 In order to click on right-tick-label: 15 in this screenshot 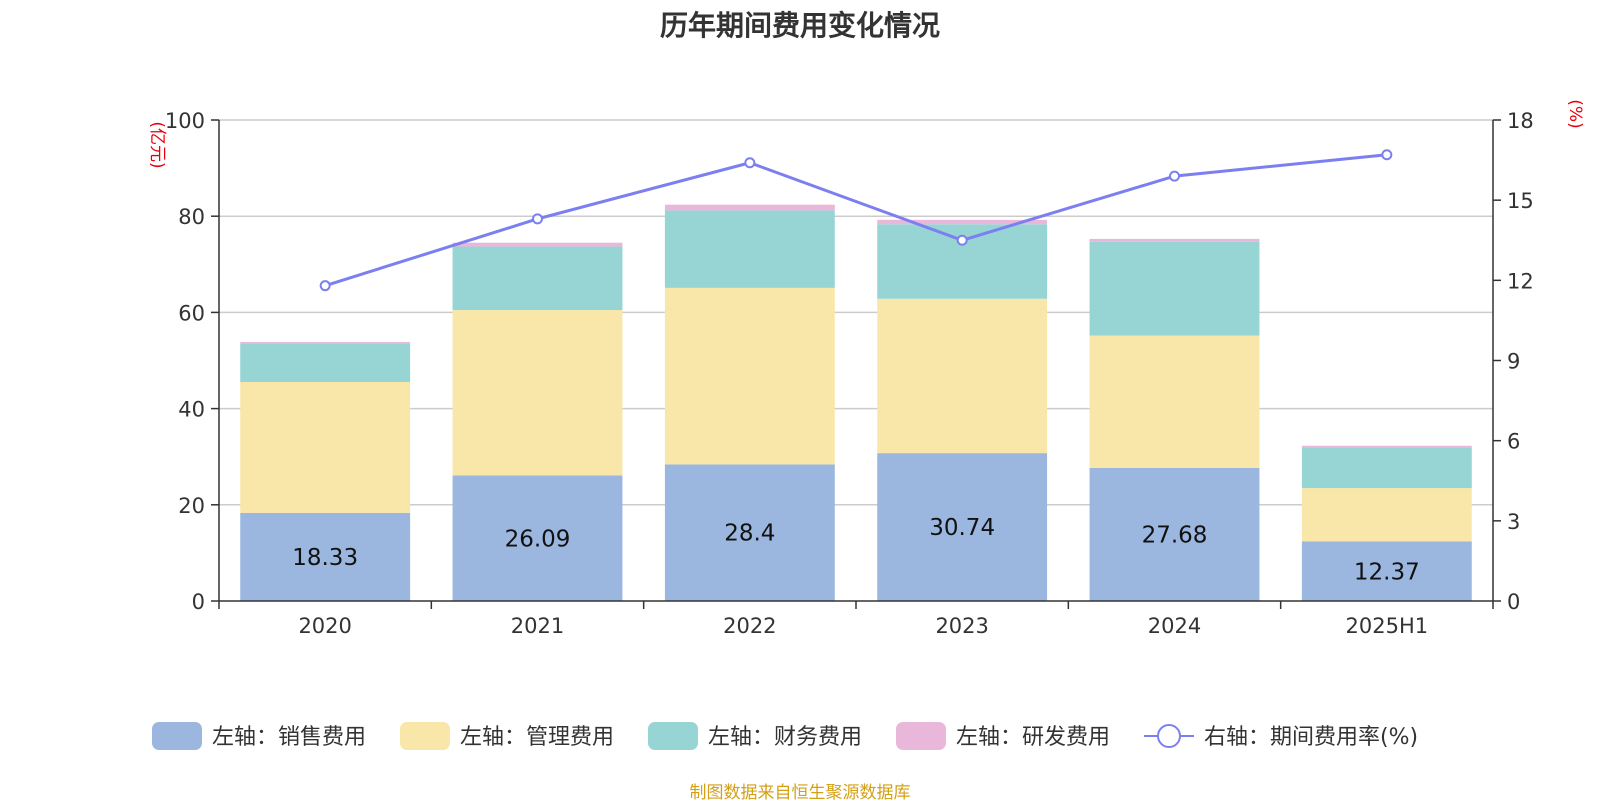, I will do `click(1520, 201)`.